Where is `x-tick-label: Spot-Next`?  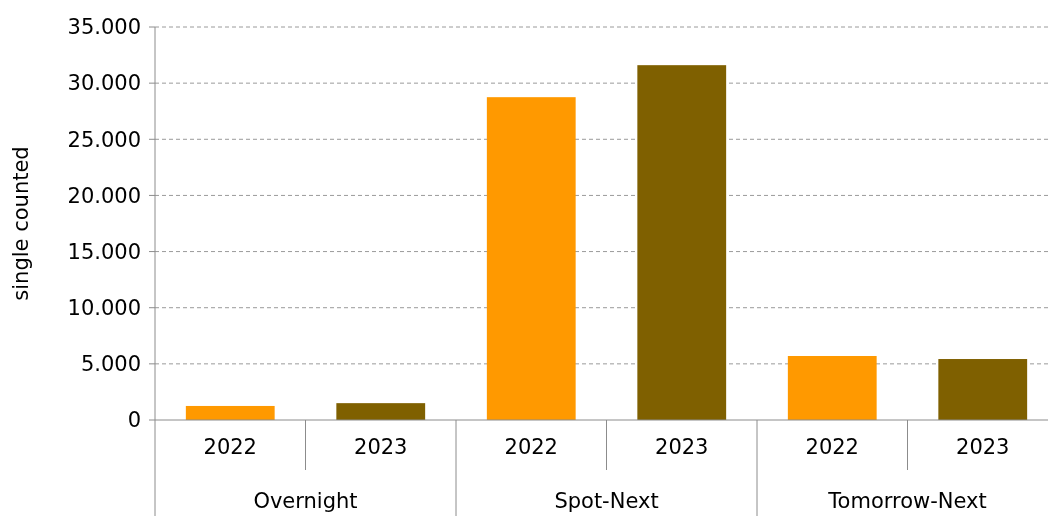
x-tick-label: Spot-Next is located at coordinates (606, 501).